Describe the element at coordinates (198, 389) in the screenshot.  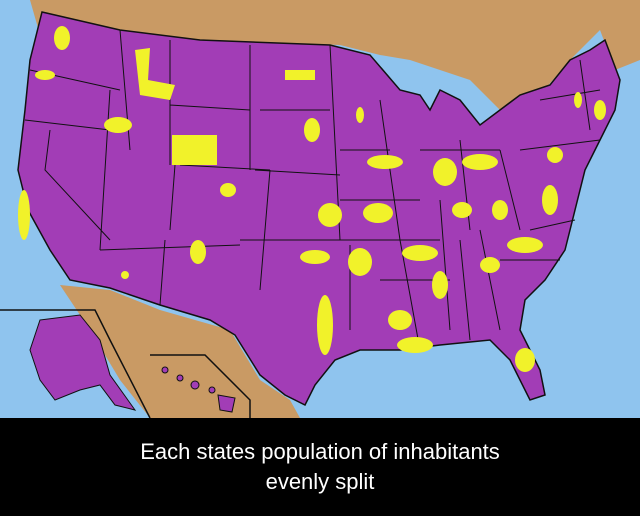
I see `hawaii` at that location.